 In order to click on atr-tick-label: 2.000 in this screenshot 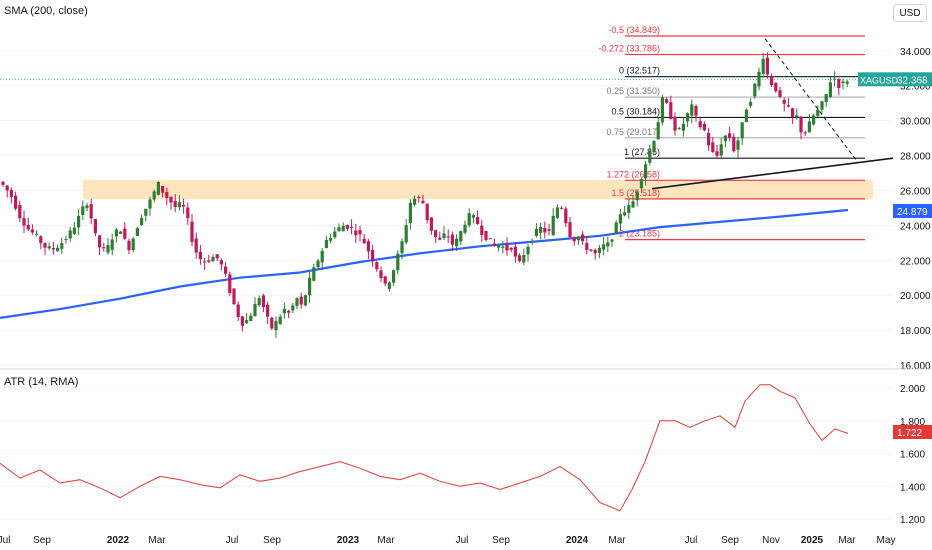, I will do `click(912, 389)`.